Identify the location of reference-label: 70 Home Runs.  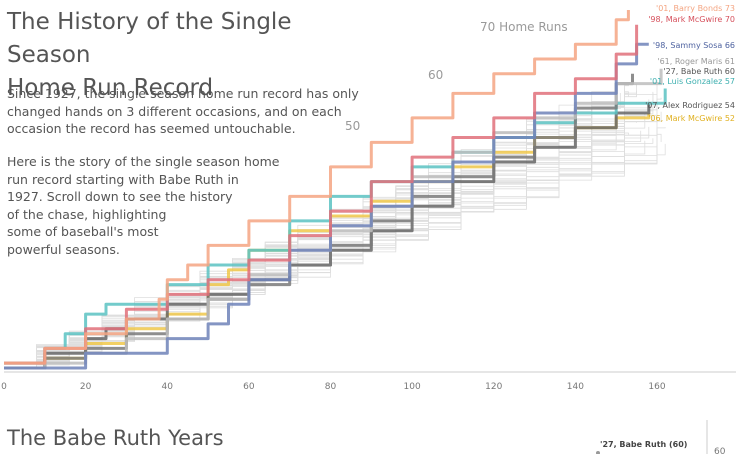
(524, 27).